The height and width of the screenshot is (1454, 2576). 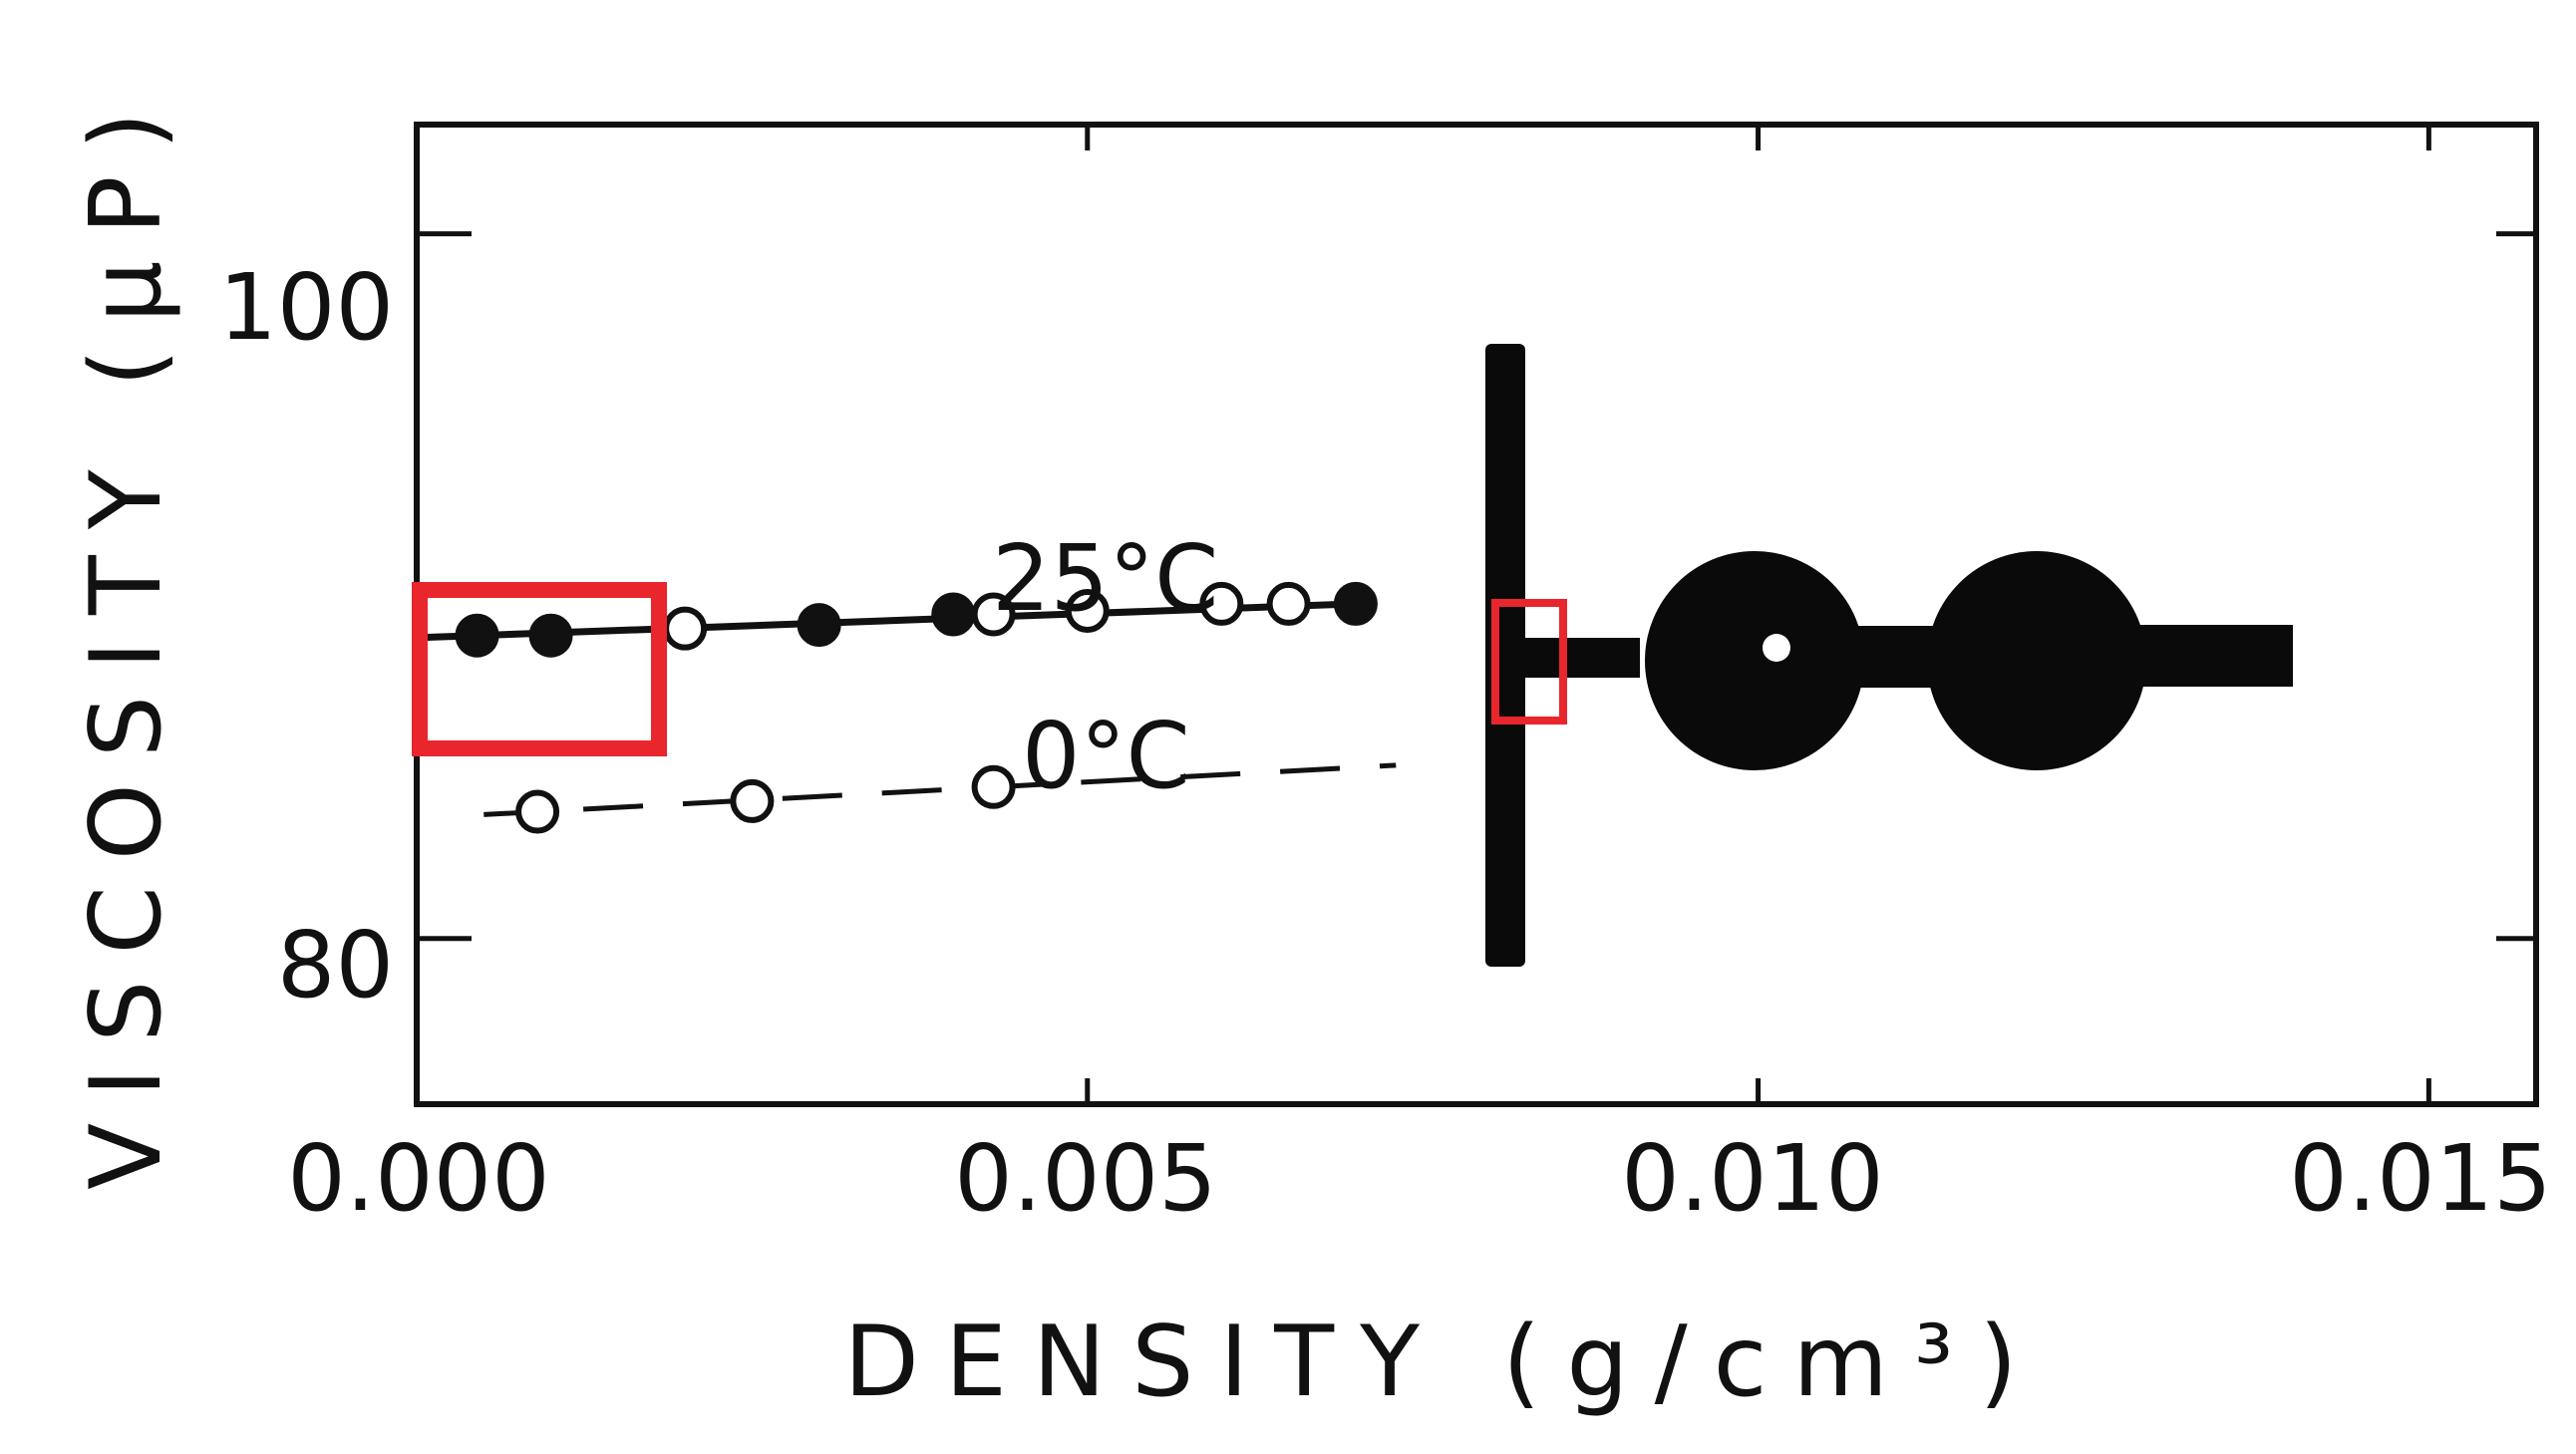 I want to click on x-tick-label-2: 0.010, so click(x=1752, y=1178).